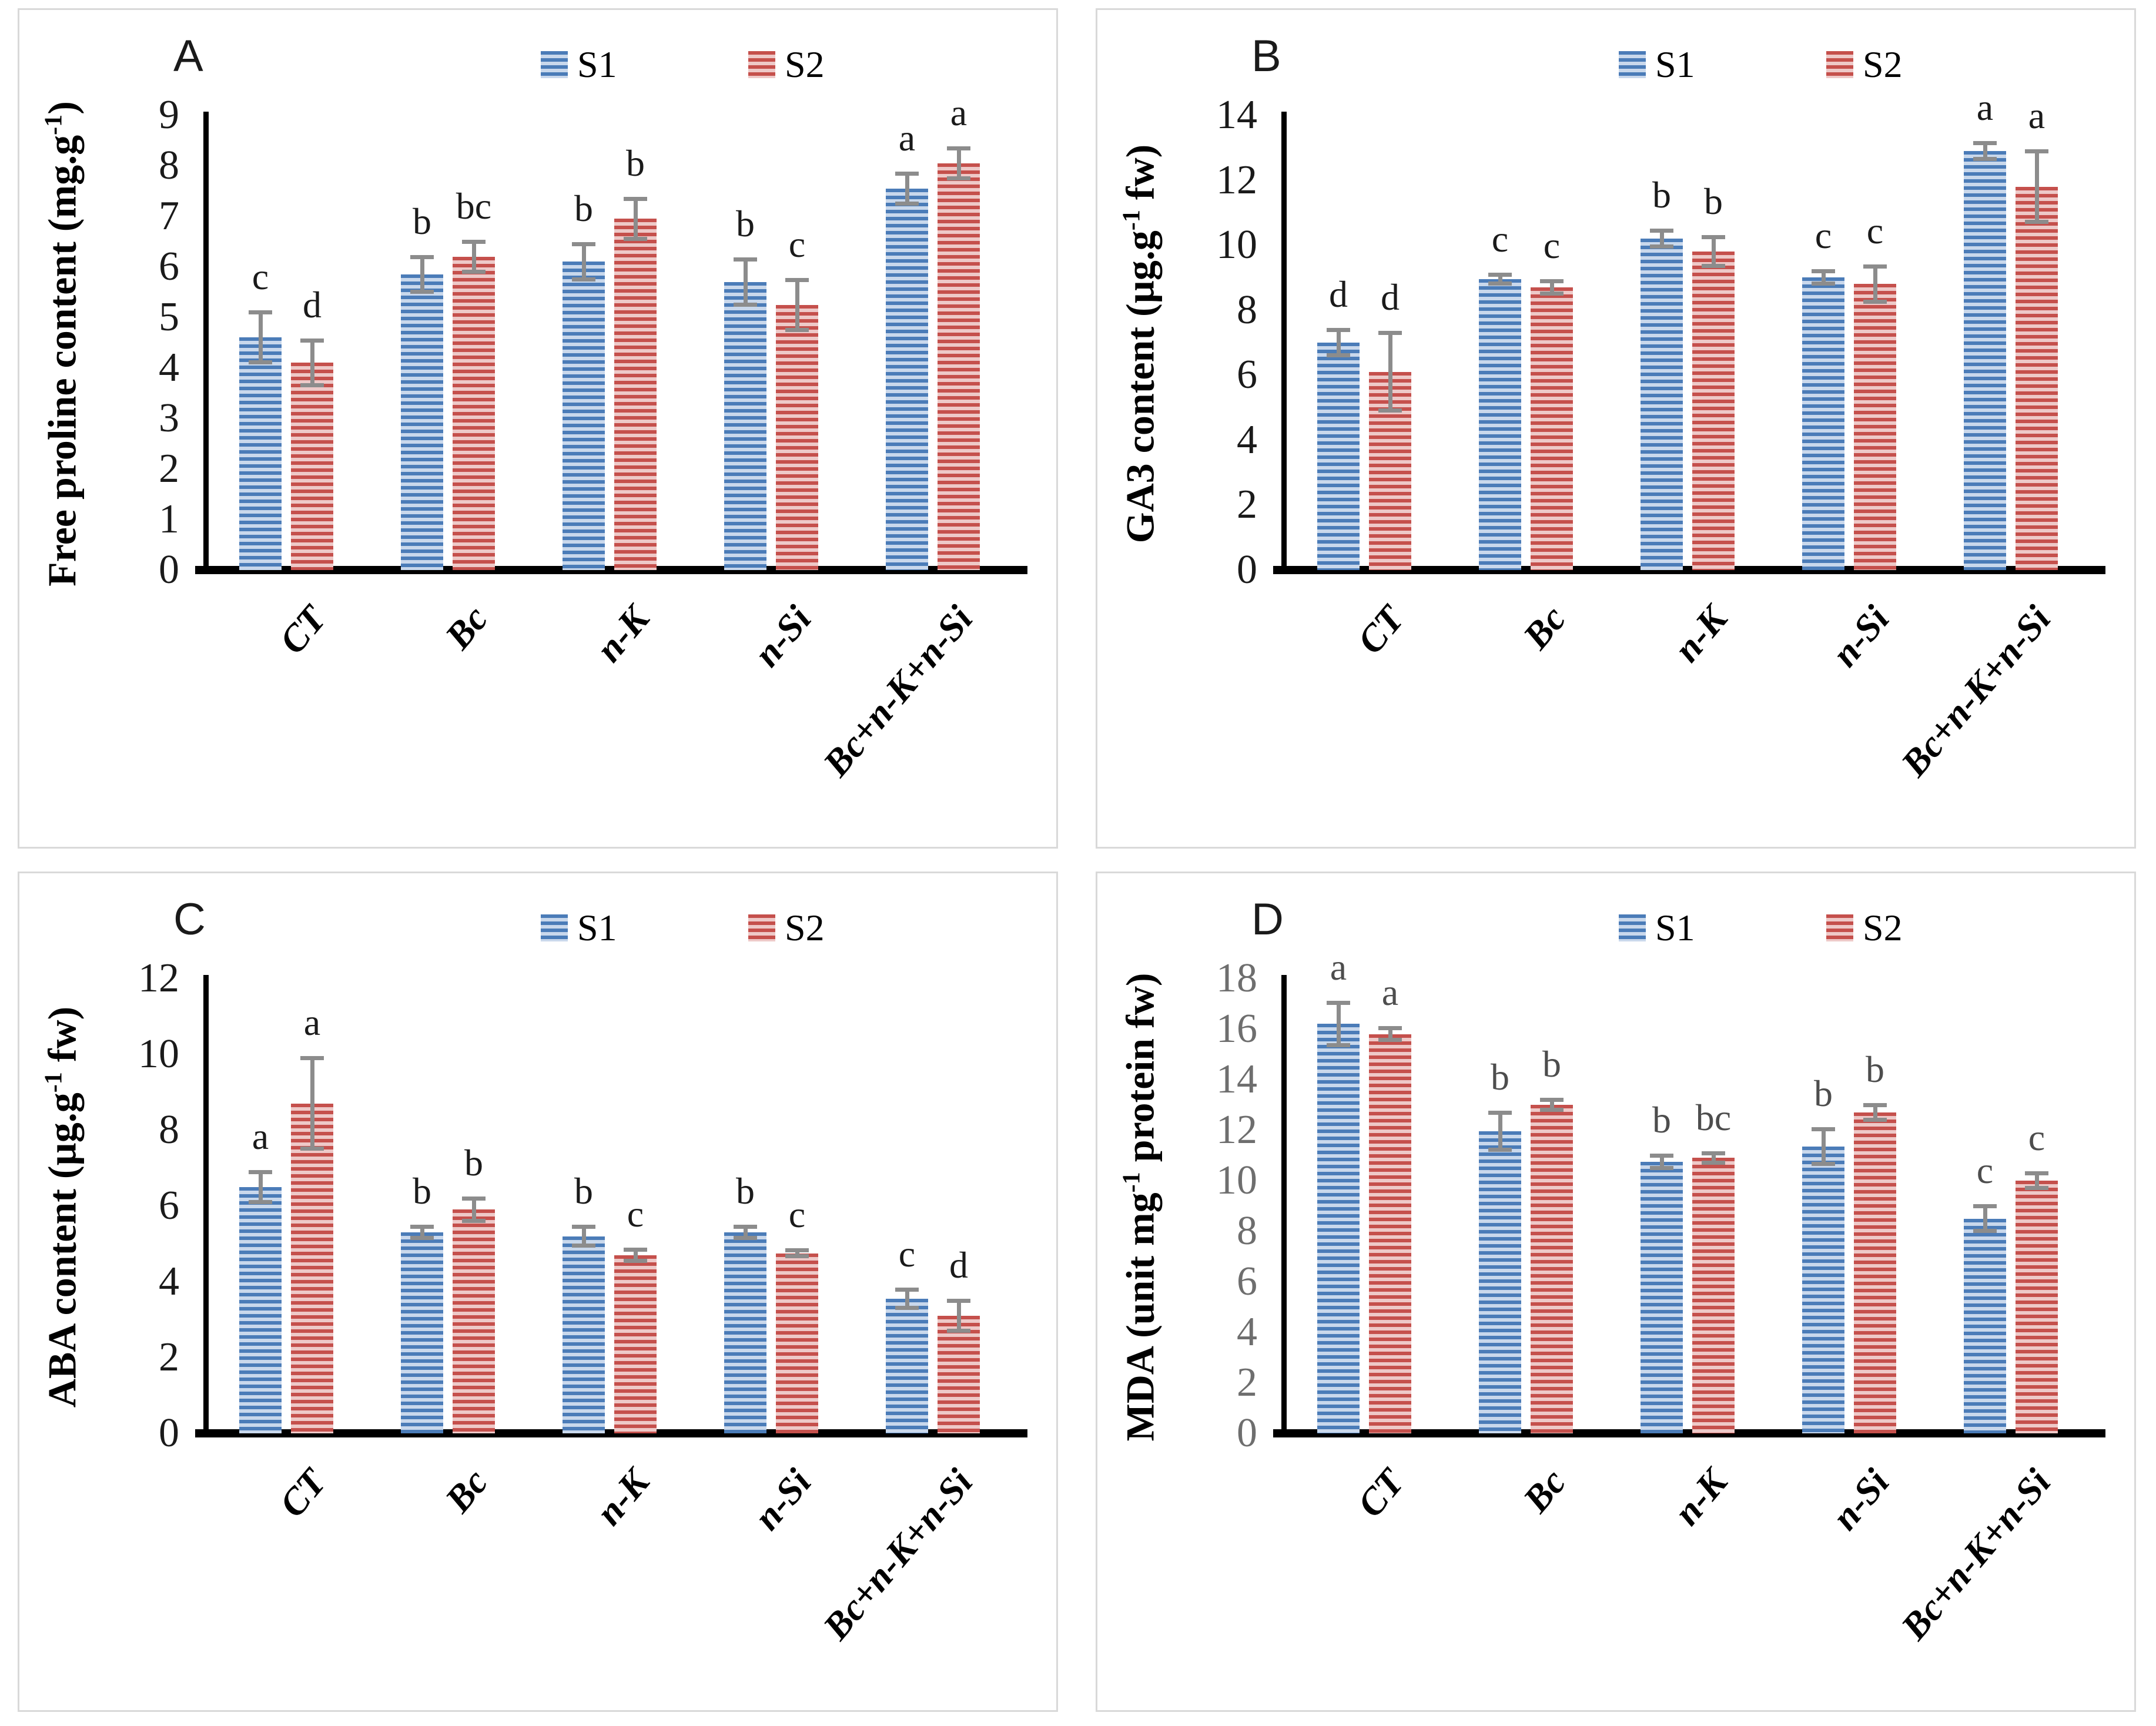 The height and width of the screenshot is (1726, 2156). What do you see at coordinates (1236, 1180) in the screenshot?
I see `y-tick-label: 10` at bounding box center [1236, 1180].